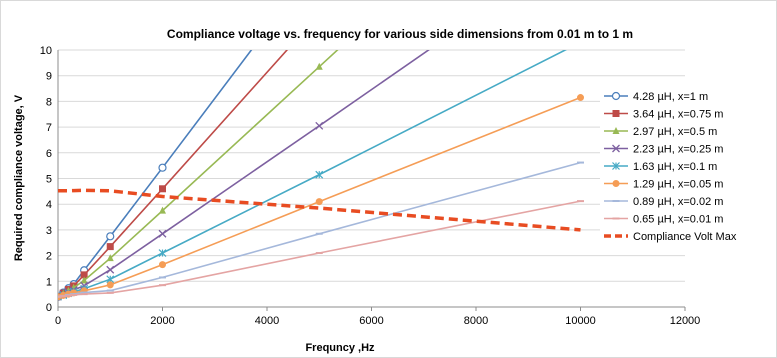  I want to click on x-tick-label: 6000, so click(371, 321).